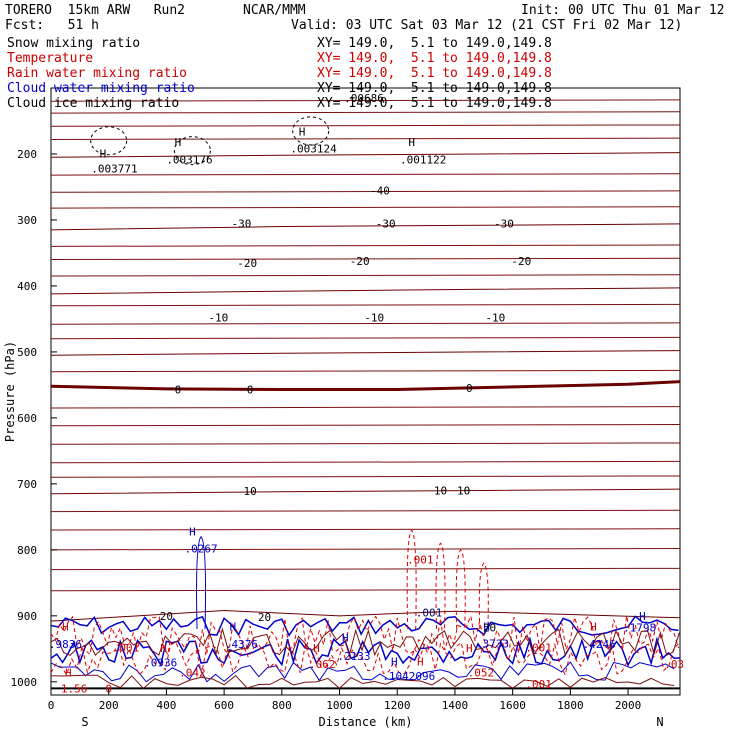  Describe the element at coordinates (380, 190) in the screenshot. I see `contour-label: -40` at that location.